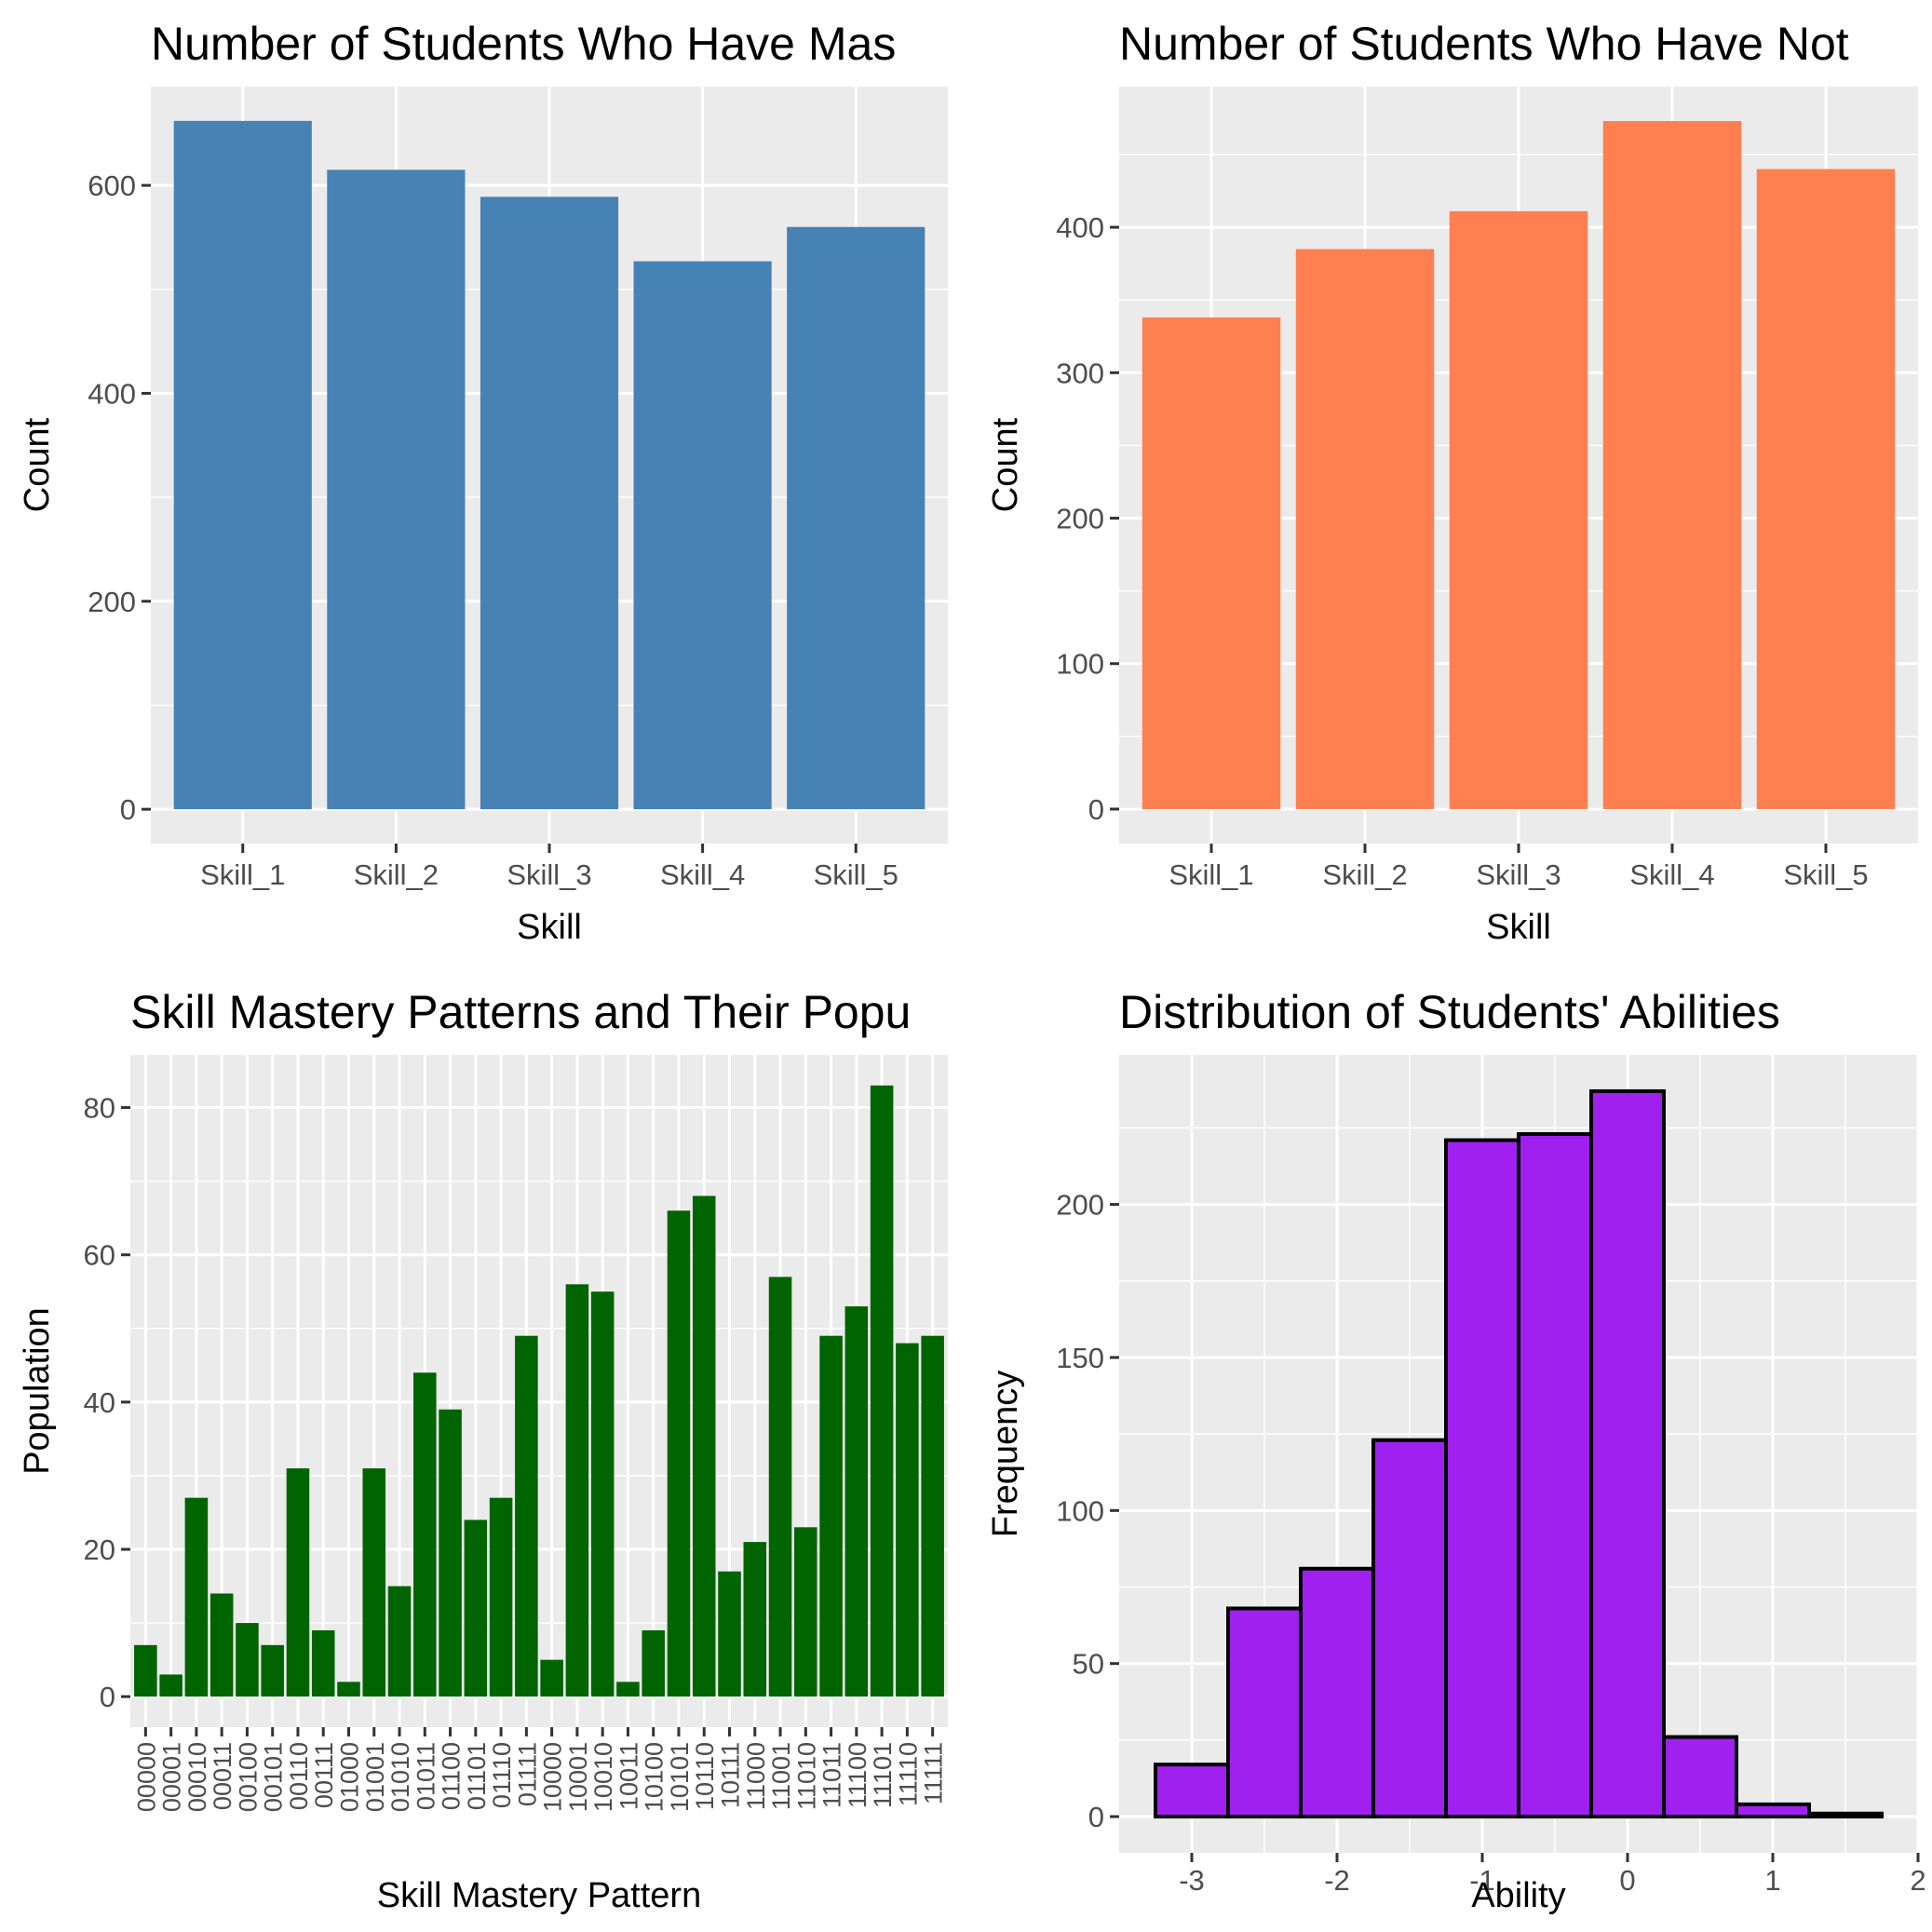 The image size is (1932, 1932). I want to click on x-tick-label: Skill_2, so click(1364, 875).